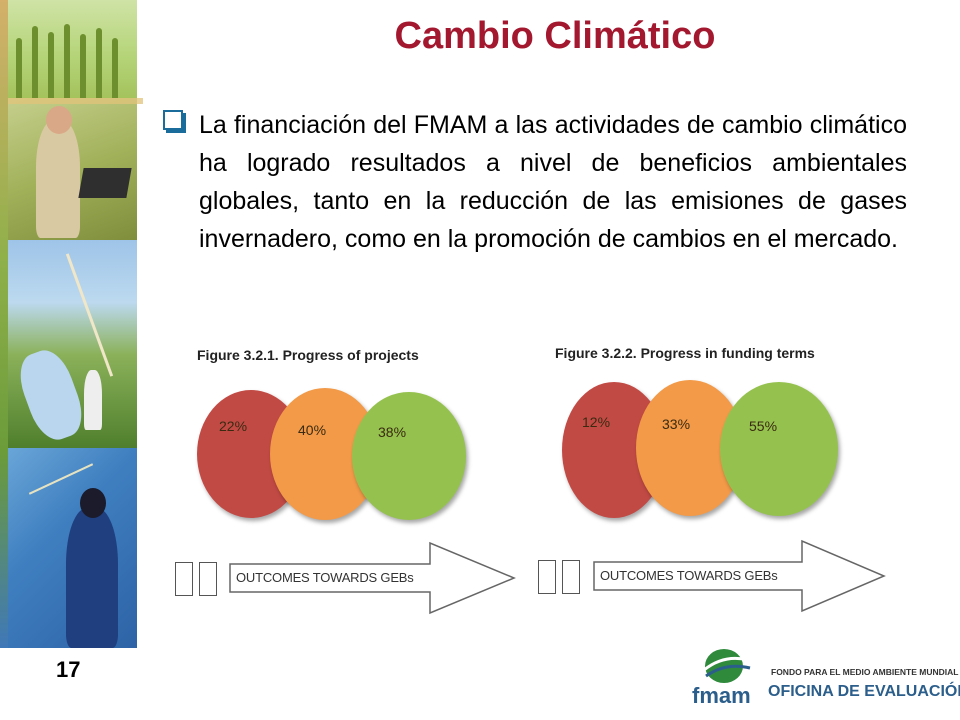  Describe the element at coordinates (865, 672) in the screenshot. I see `logo-line-1: FONDO PARA EL MEDIO AMBIENTE MUNDIAL` at that location.